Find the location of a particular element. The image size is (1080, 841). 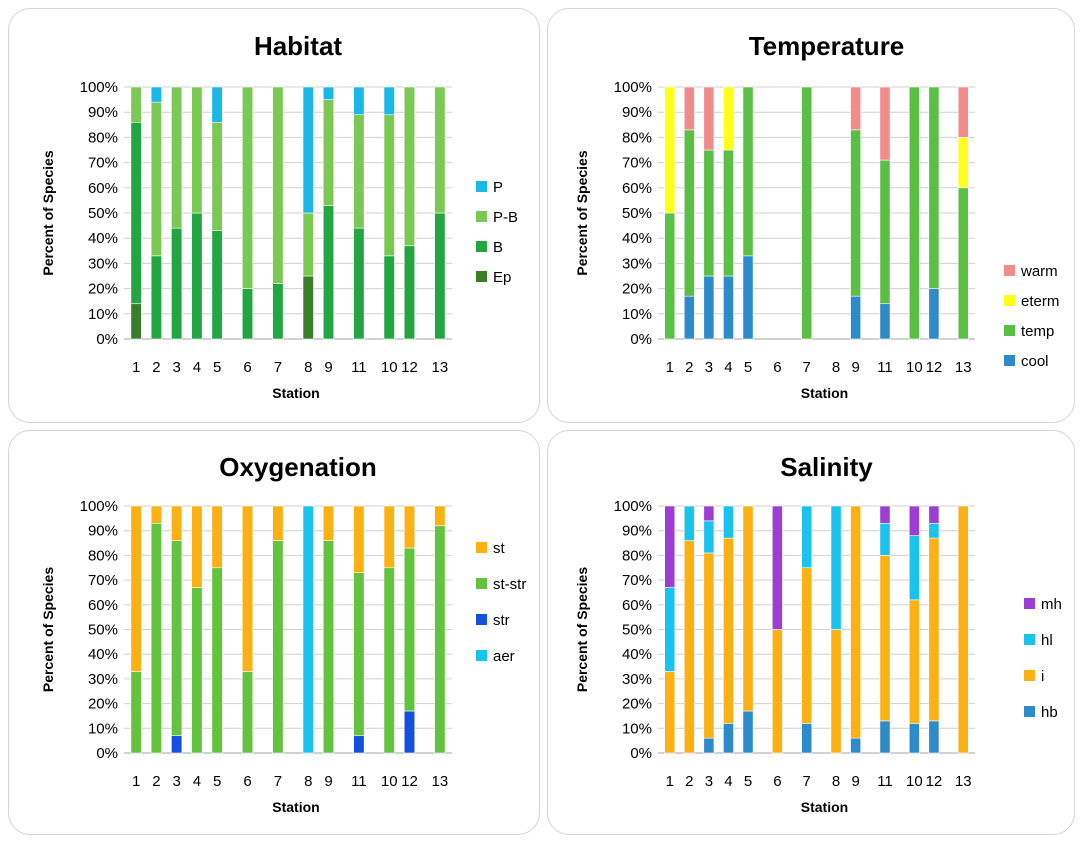

salinity-x-tick-label: 6 is located at coordinates (777, 781).